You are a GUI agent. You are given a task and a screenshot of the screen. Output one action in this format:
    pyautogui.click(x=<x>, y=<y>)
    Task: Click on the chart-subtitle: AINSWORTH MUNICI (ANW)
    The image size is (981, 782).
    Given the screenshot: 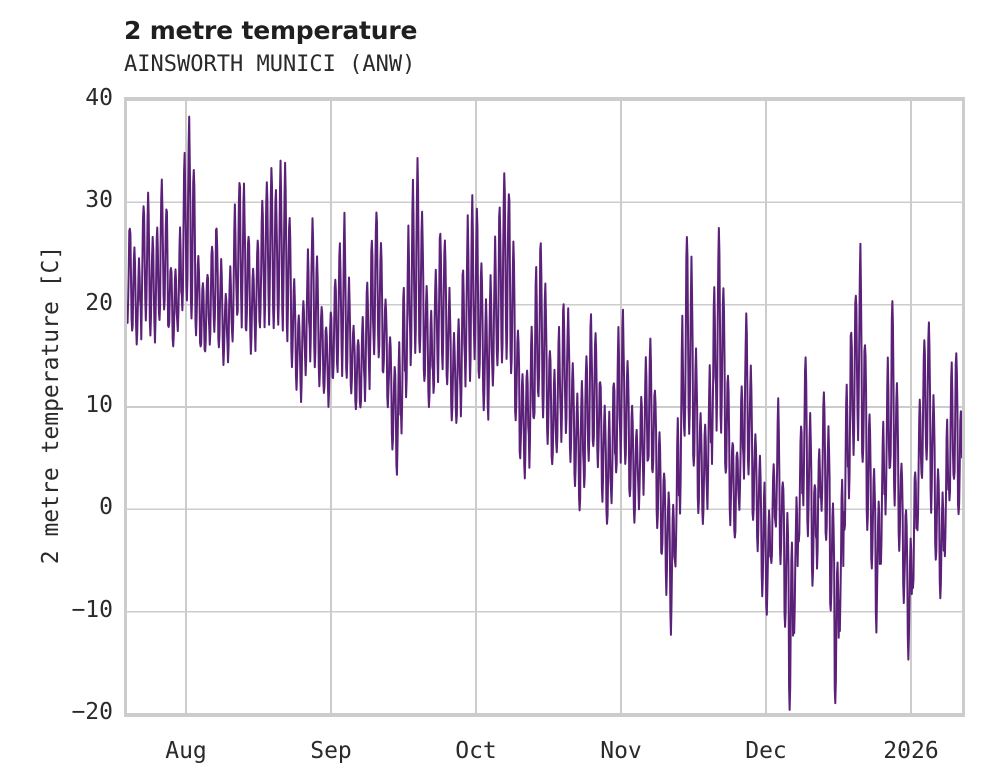 What is the action you would take?
    pyautogui.click(x=270, y=64)
    